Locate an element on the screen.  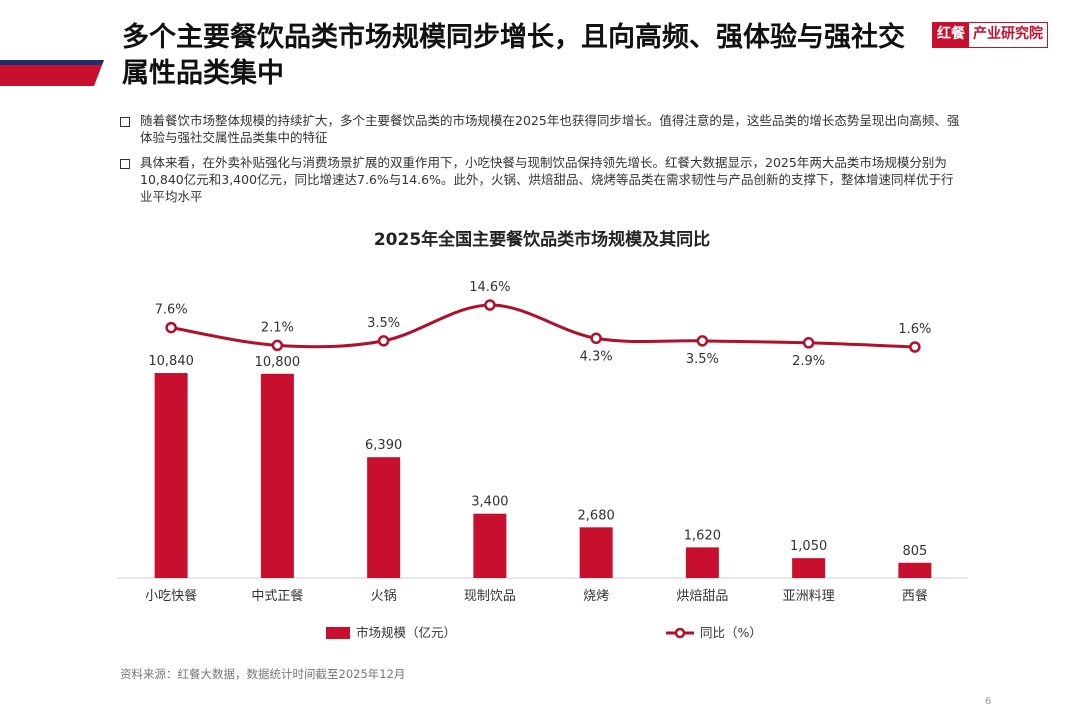
x-tick-label: 西餐 is located at coordinates (915, 596).